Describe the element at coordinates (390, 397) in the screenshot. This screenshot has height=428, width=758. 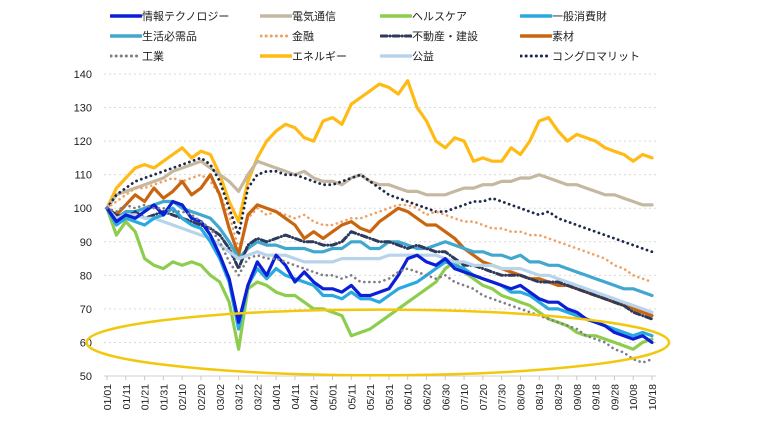
I see `x-tick-label: 05/31` at that location.